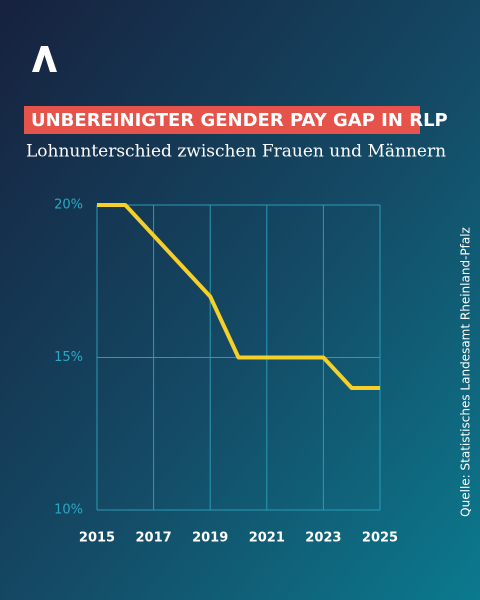 The width and height of the screenshot is (480, 600). Describe the element at coordinates (239, 120) in the screenshot. I see `chart-title: UNBEREINIGTER GENDER PAY GAP IN RLP` at that location.